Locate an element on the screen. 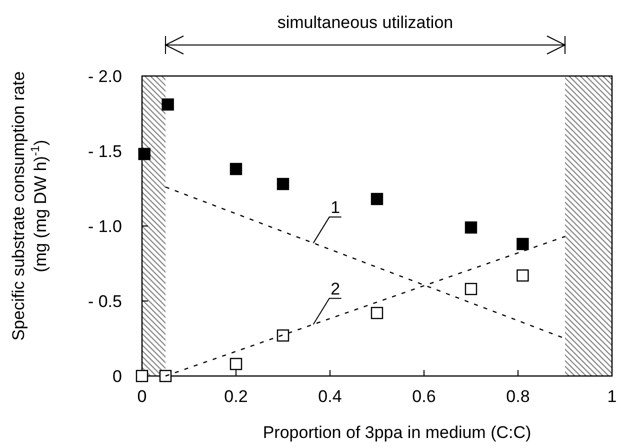 The height and width of the screenshot is (448, 632). x-tick-label: 0 is located at coordinates (142, 396).